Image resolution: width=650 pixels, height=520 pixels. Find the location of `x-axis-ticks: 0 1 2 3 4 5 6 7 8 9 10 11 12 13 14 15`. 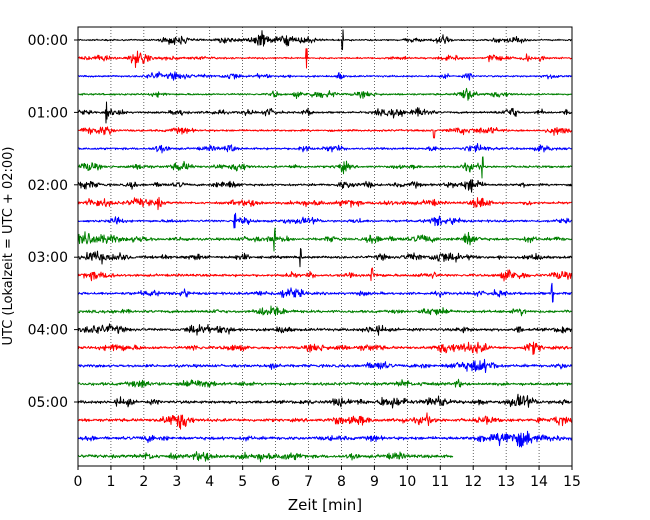

x-axis-ticks: 0 1 2 3 4 5 6 7 8 9 10 11 12 13 14 15 is located at coordinates (327, 478).